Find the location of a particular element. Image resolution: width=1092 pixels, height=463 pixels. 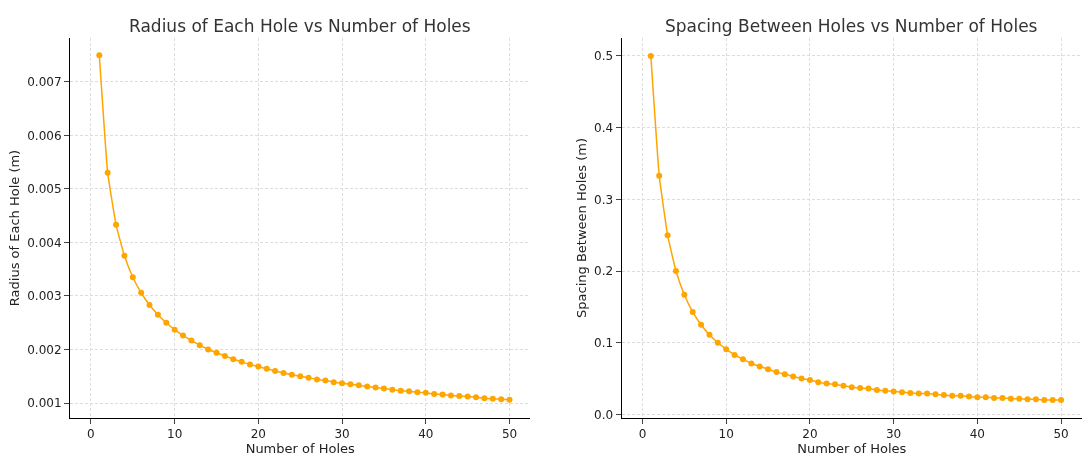

y-axis-title: Spacing Between Holes (m) is located at coordinates (581, 228).